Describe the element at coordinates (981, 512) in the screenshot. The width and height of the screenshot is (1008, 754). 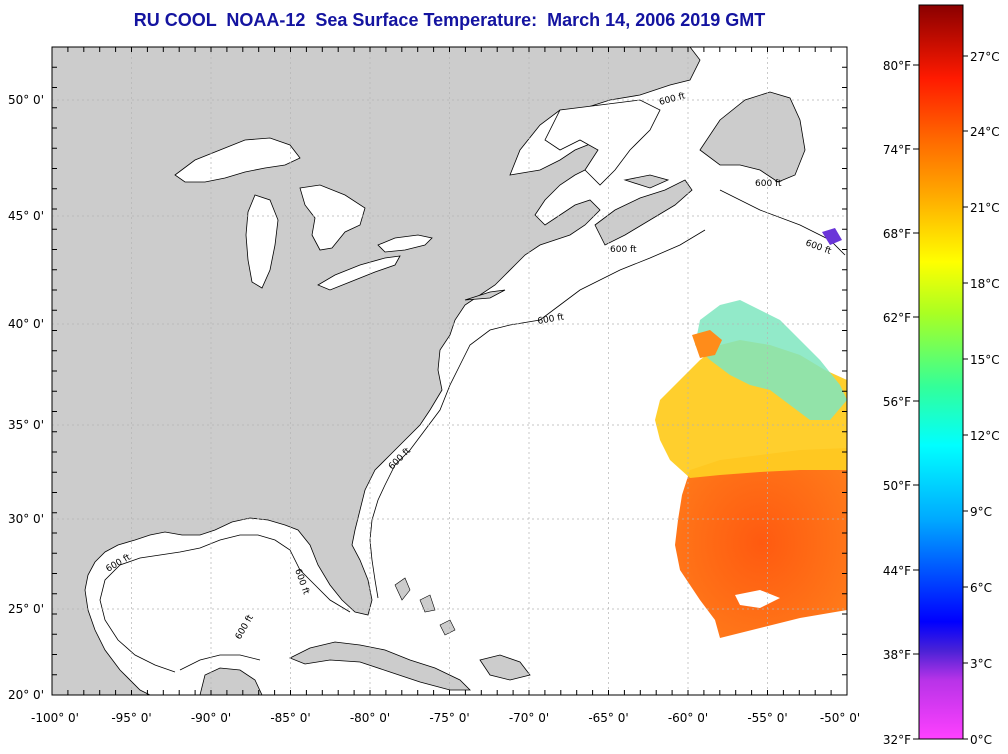
I see `cbar-c-9: 9°C` at that location.